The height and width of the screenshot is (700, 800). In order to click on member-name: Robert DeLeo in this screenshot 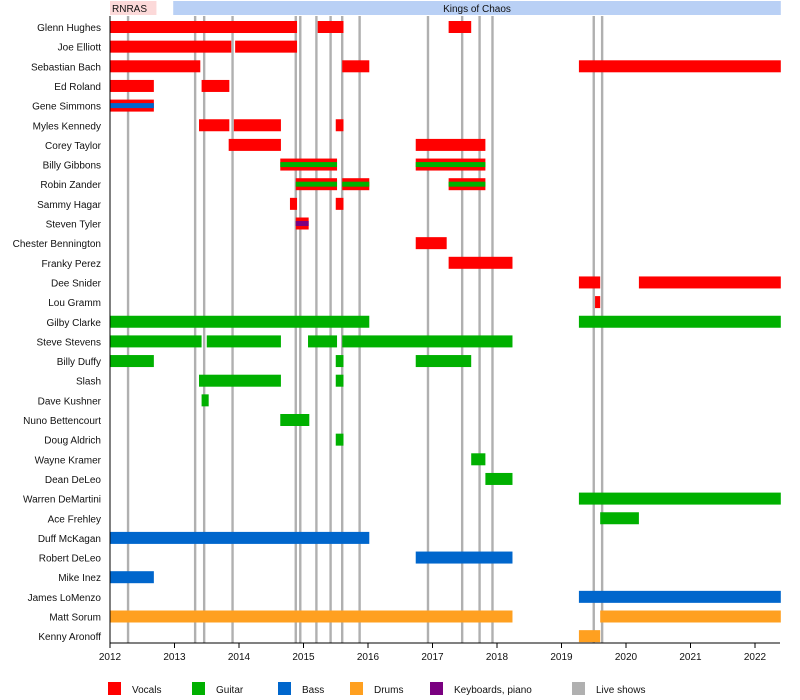, I will do `click(70, 559)`.